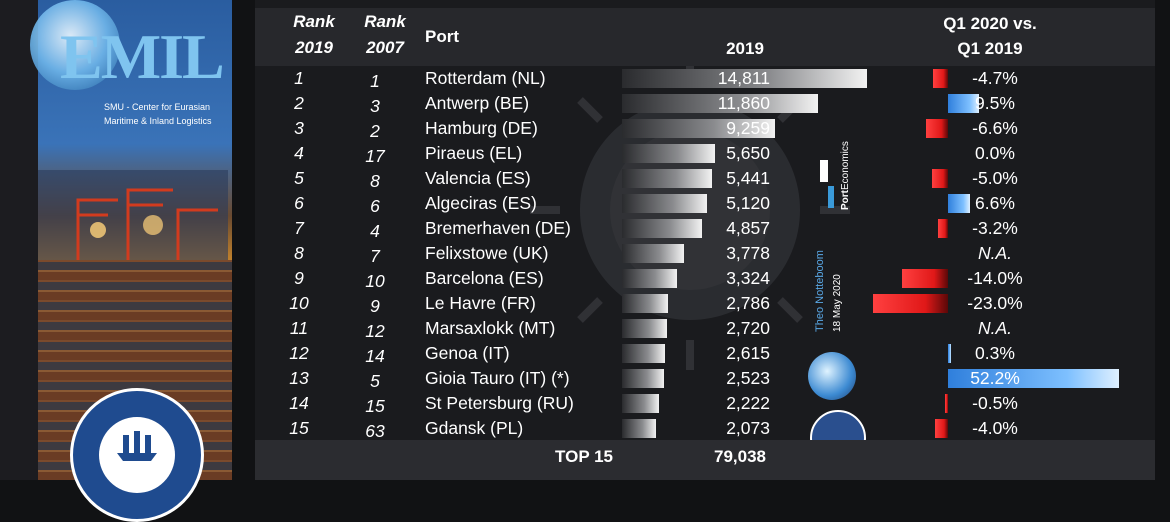 The image size is (1170, 522). What do you see at coordinates (743, 103) in the screenshot?
I see `volume-value: 11,860` at bounding box center [743, 103].